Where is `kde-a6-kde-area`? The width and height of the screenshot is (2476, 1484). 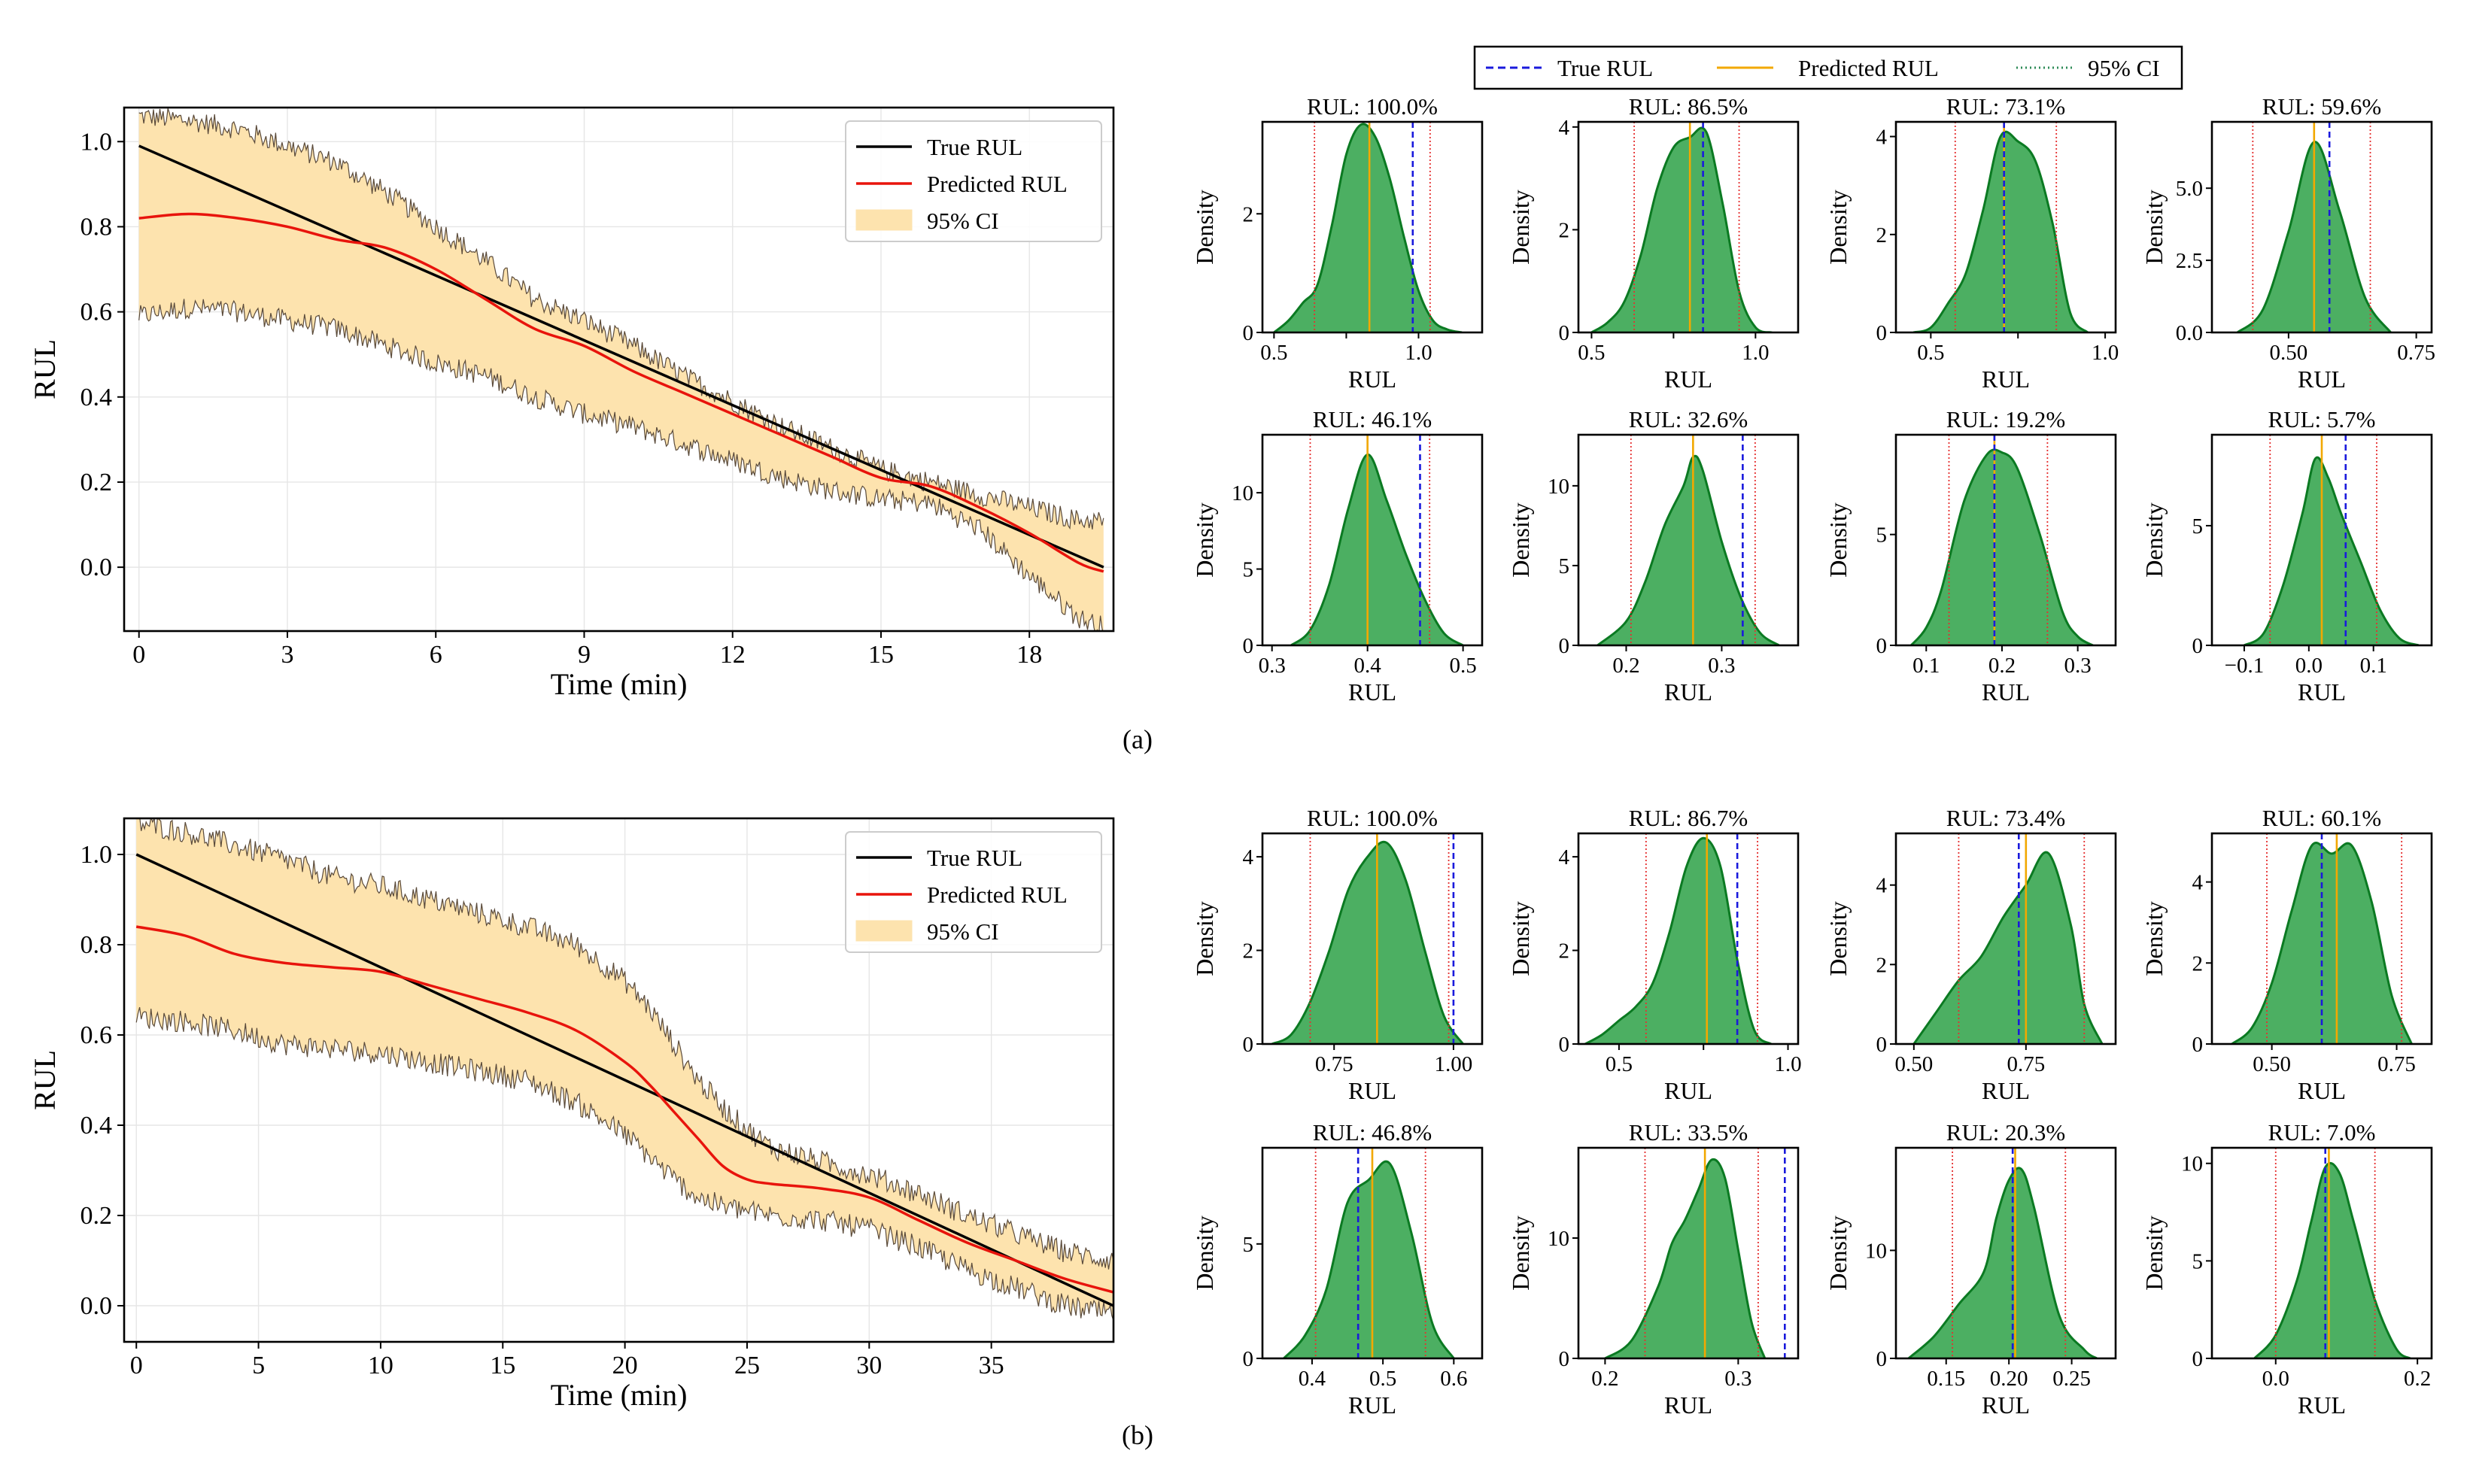
kde-a6-kde-area is located at coordinates (1688, 550).